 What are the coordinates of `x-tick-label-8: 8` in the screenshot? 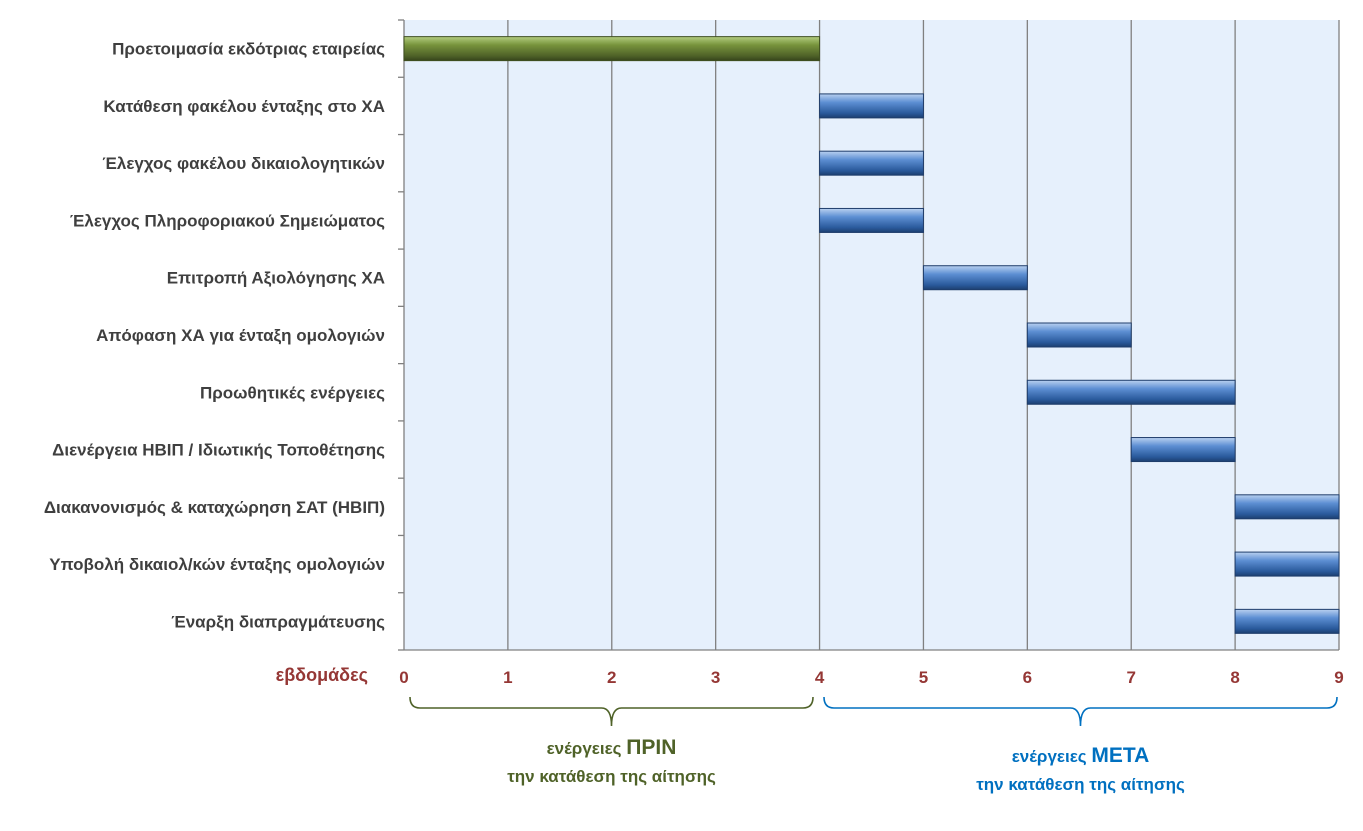 It's located at (1234, 677).